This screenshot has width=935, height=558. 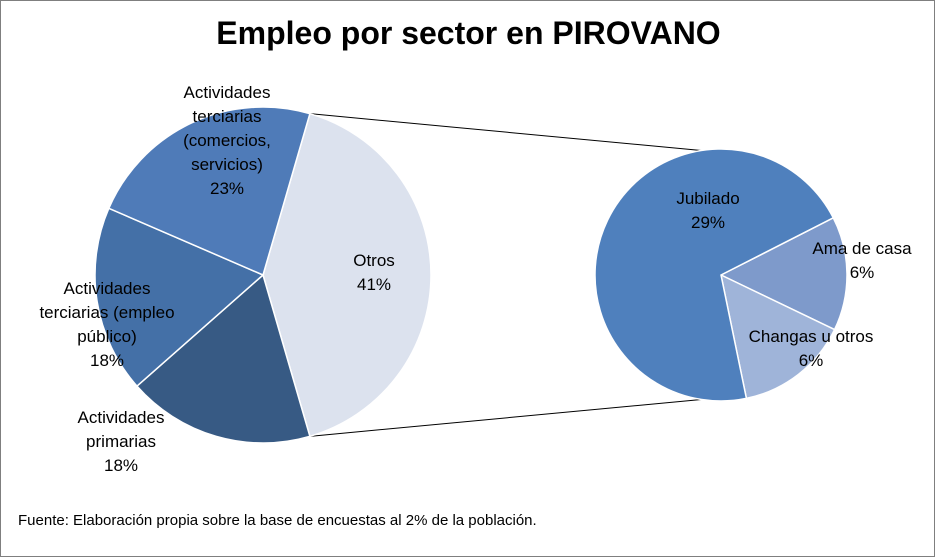 What do you see at coordinates (505, 417) in the screenshot?
I see `connector-line-bottom` at bounding box center [505, 417].